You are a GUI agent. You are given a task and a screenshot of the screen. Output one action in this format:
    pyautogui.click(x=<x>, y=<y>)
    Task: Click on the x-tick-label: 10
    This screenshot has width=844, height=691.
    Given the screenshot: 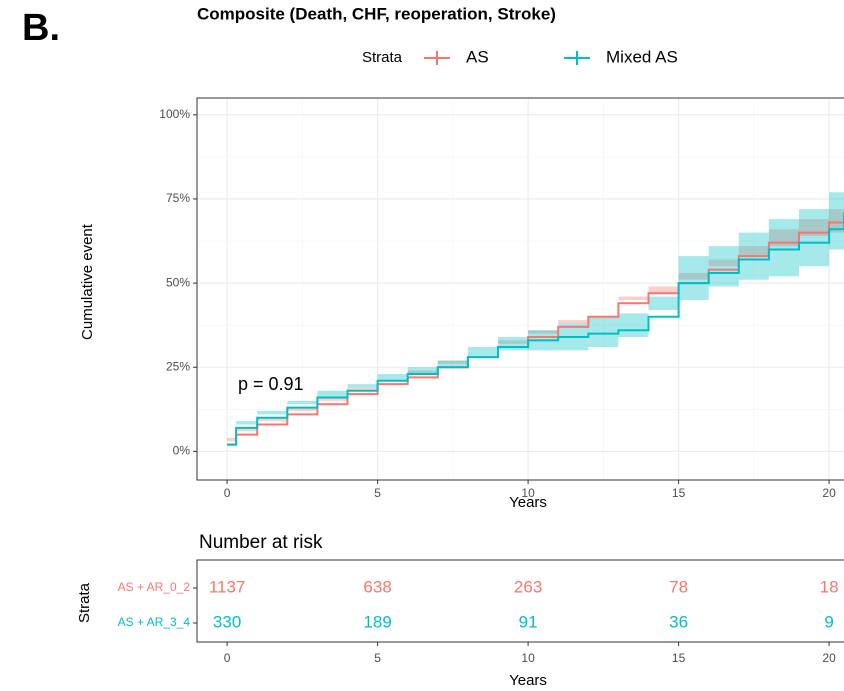 What is the action you would take?
    pyautogui.click(x=528, y=493)
    